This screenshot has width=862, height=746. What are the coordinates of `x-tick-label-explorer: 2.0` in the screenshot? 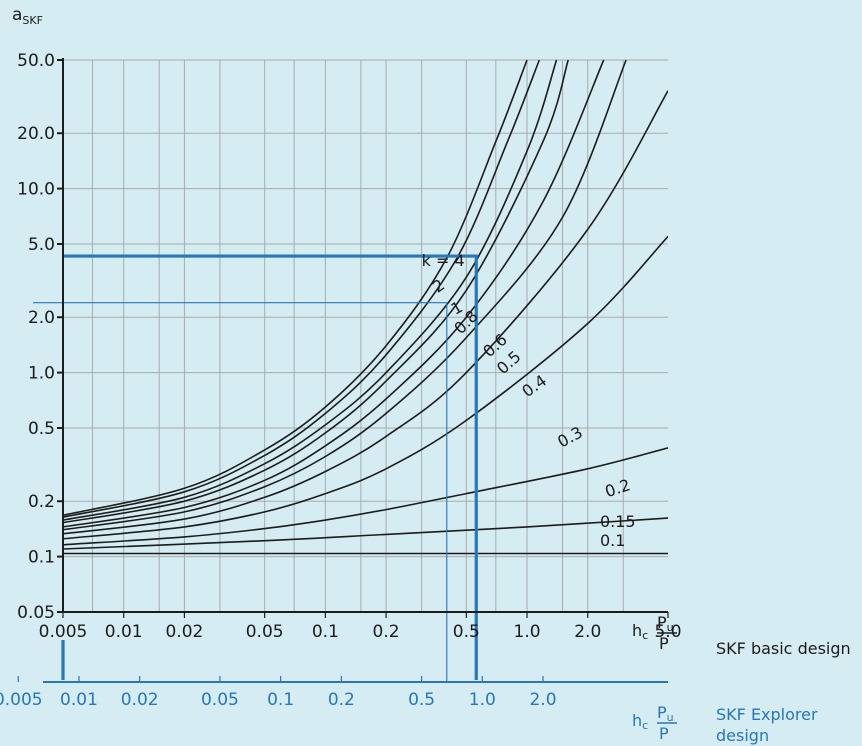 It's located at (542, 700).